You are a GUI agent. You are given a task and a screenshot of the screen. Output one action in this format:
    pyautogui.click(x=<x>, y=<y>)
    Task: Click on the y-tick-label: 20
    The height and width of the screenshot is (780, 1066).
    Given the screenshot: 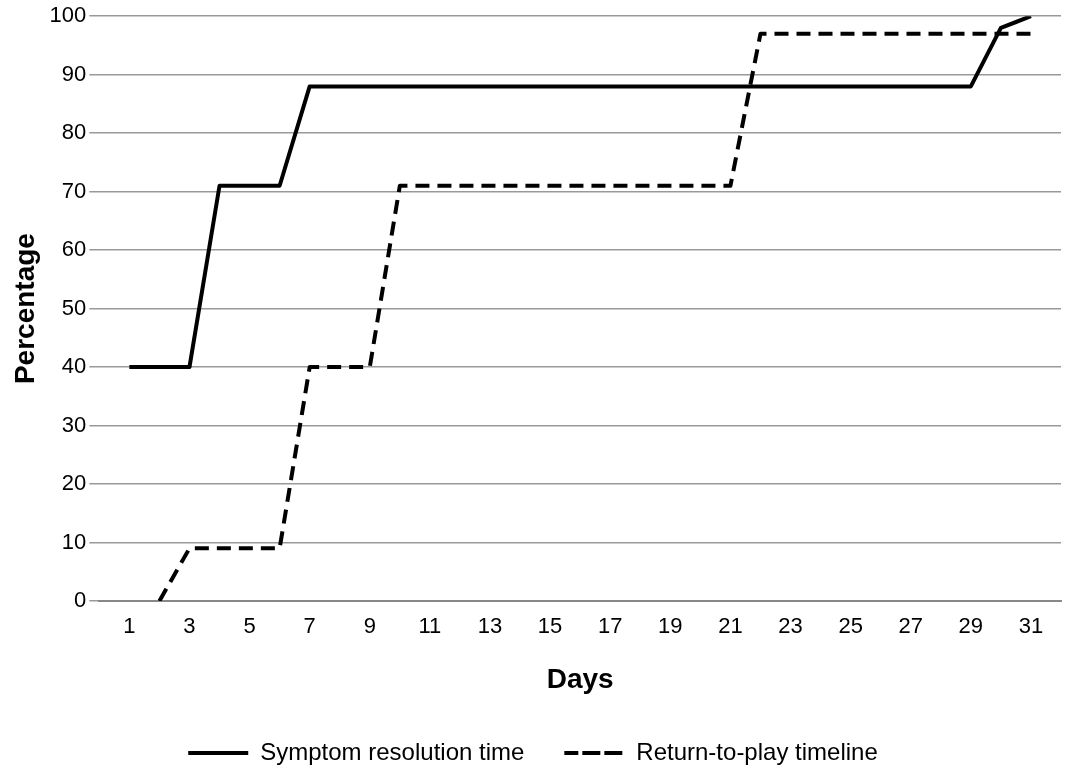 What is the action you would take?
    pyautogui.click(x=74, y=483)
    